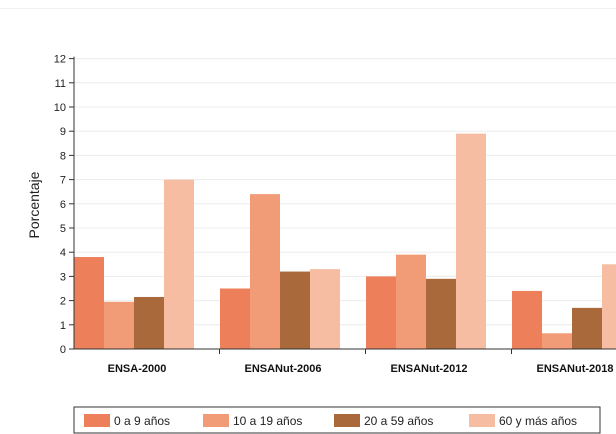 Image resolution: width=616 pixels, height=434 pixels. I want to click on y-tick-label: 3, so click(63, 277).